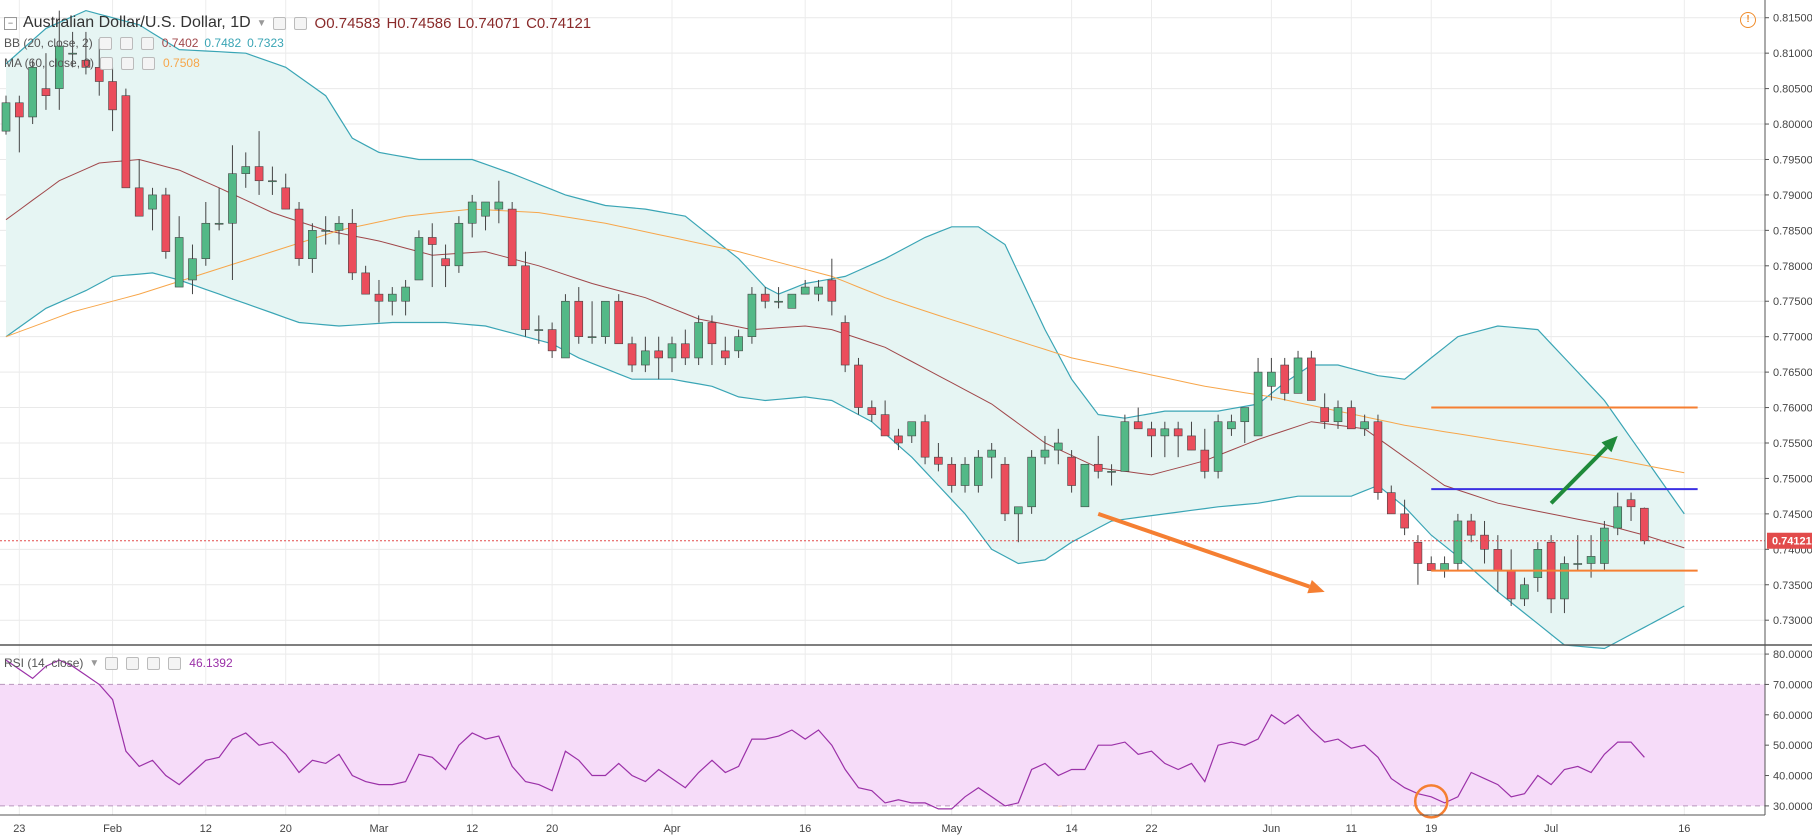 The height and width of the screenshot is (840, 1812). What do you see at coordinates (1431, 829) in the screenshot?
I see `time-tick-label: 19` at bounding box center [1431, 829].